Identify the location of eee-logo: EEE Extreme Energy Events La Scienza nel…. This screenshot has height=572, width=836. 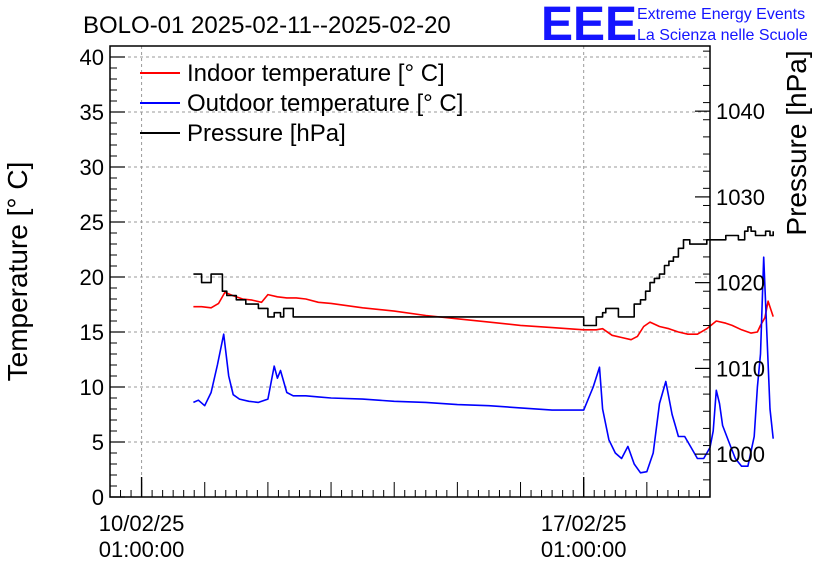
(674, 25).